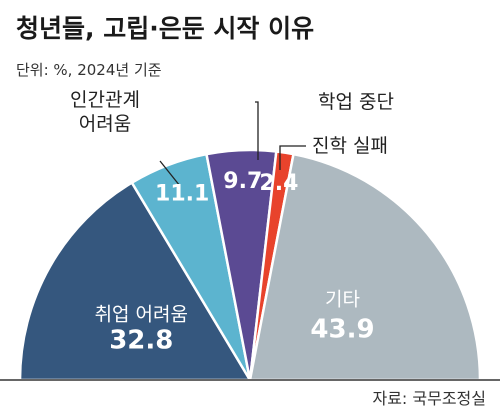  Describe the element at coordinates (257, 130) in the screenshot. I see `leader-line-study-dropout` at that location.